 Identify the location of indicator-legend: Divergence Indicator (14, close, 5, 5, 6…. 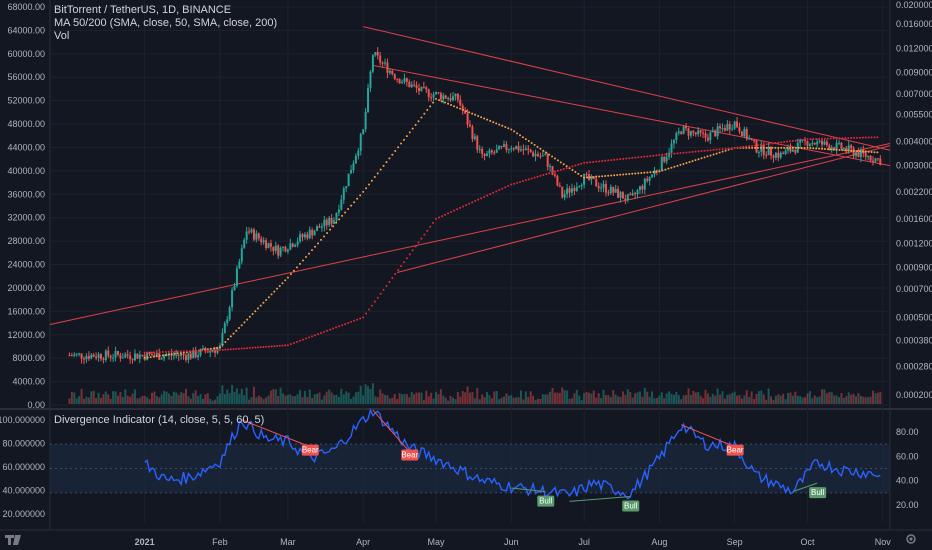
(159, 420).